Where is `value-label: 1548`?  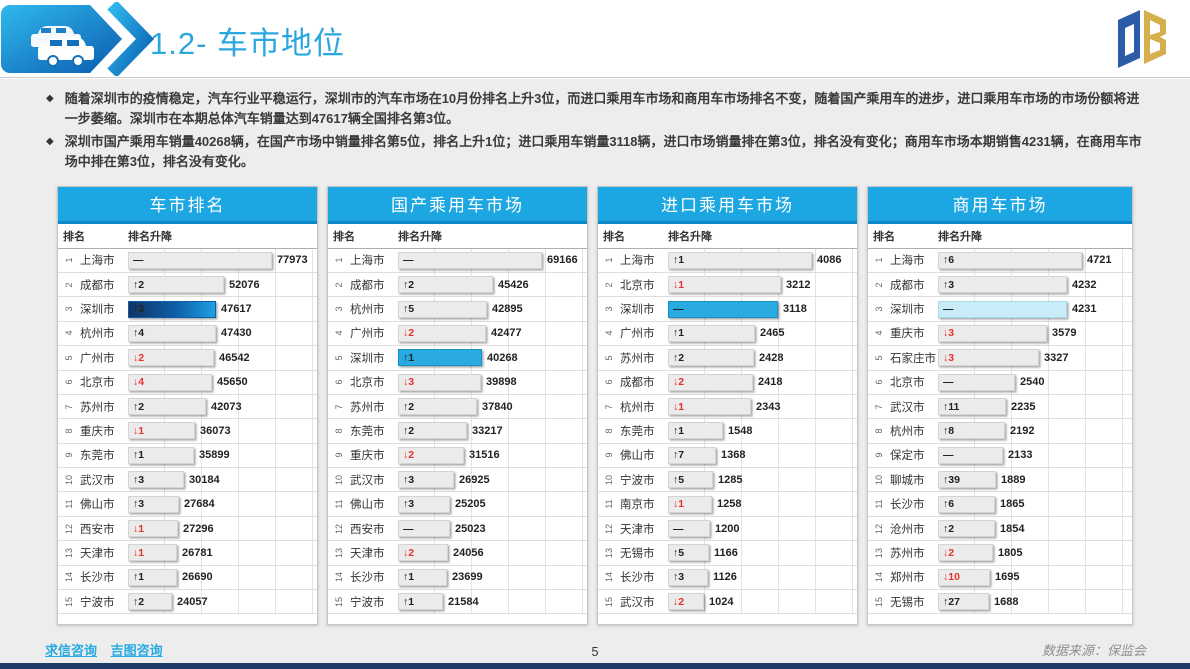
value-label: 1548 is located at coordinates (740, 430).